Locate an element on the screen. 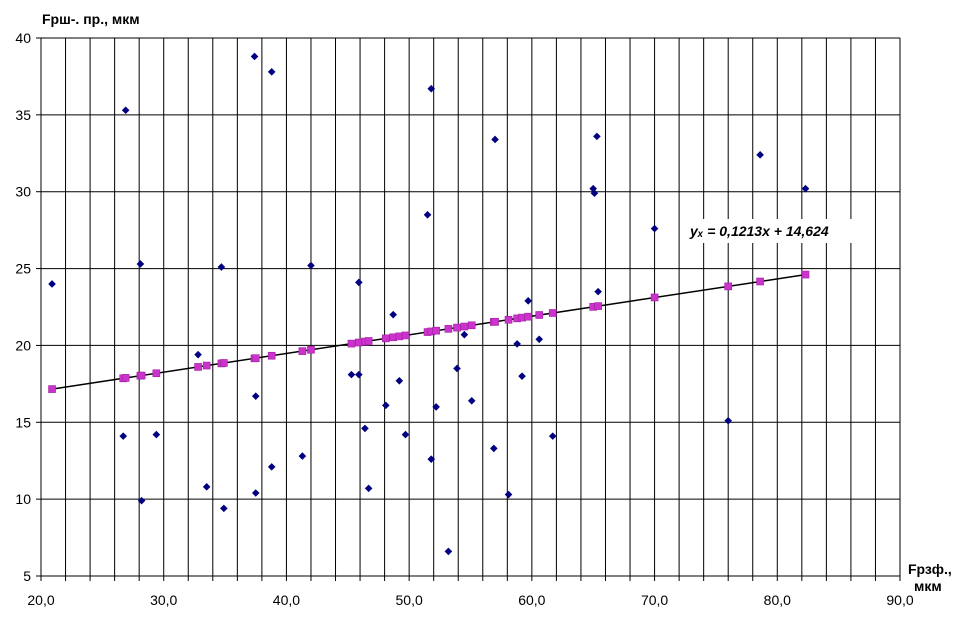  y-tick-label: 20 is located at coordinates (23, 345).